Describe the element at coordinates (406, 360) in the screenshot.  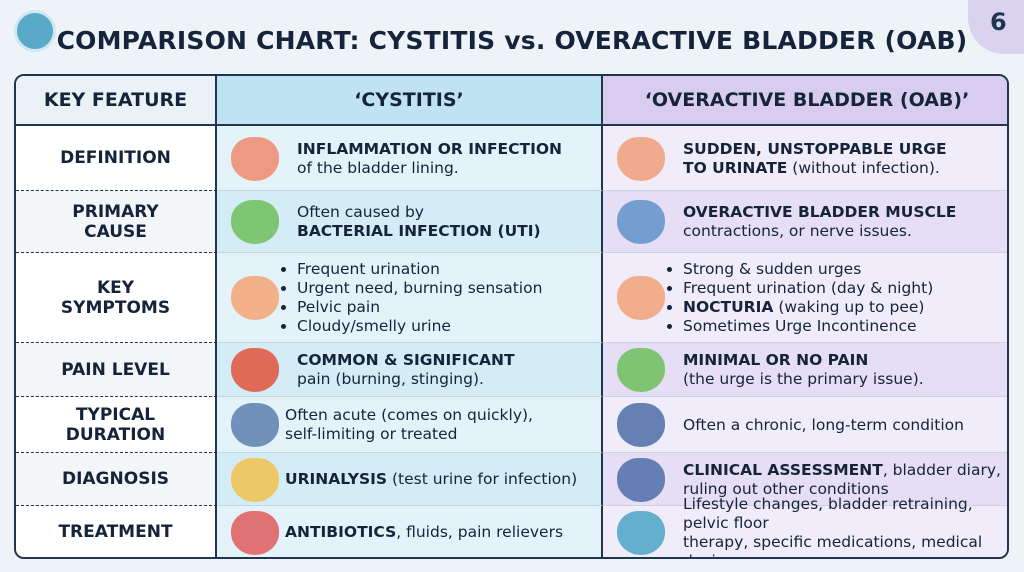
I see `text-run: COMMON & SIGNIFICANT` at that location.